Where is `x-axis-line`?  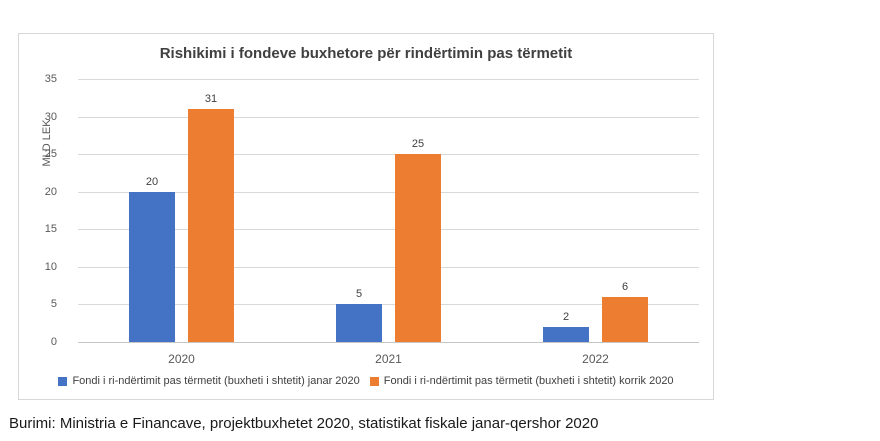 x-axis-line is located at coordinates (388, 342).